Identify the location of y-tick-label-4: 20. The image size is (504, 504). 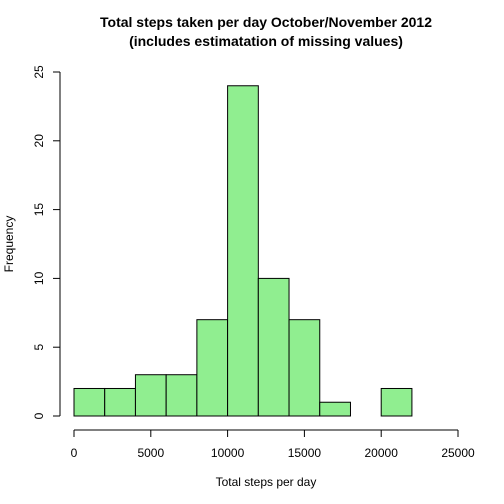
(39, 141).